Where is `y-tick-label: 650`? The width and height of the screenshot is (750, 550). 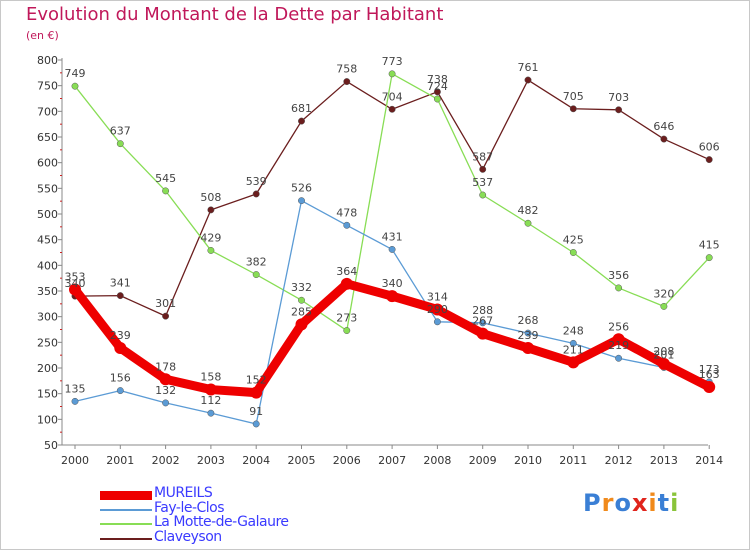
y-tick-label: 650 is located at coordinates (47, 137).